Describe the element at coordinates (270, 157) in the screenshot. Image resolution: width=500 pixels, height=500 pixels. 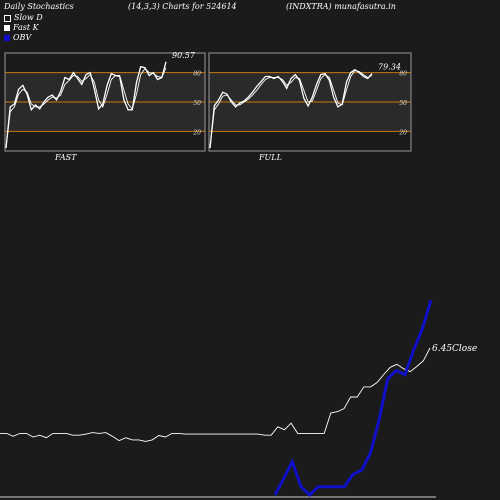
I see `full-panel-label: FULL` at that location.